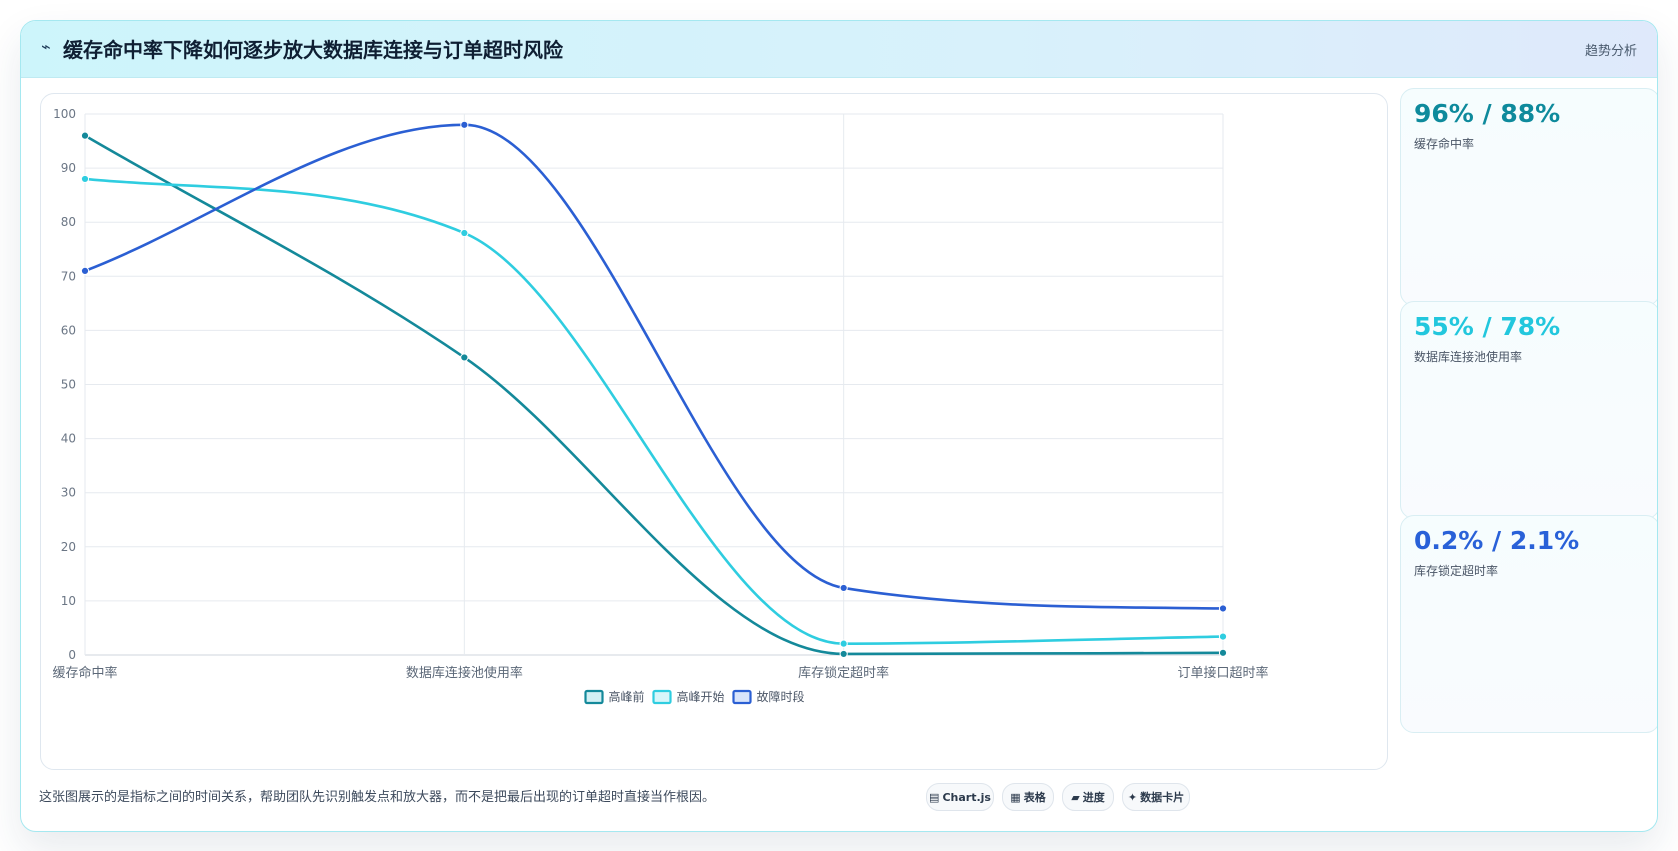  I want to click on chip-table: ▦ 表格, so click(1028, 797).